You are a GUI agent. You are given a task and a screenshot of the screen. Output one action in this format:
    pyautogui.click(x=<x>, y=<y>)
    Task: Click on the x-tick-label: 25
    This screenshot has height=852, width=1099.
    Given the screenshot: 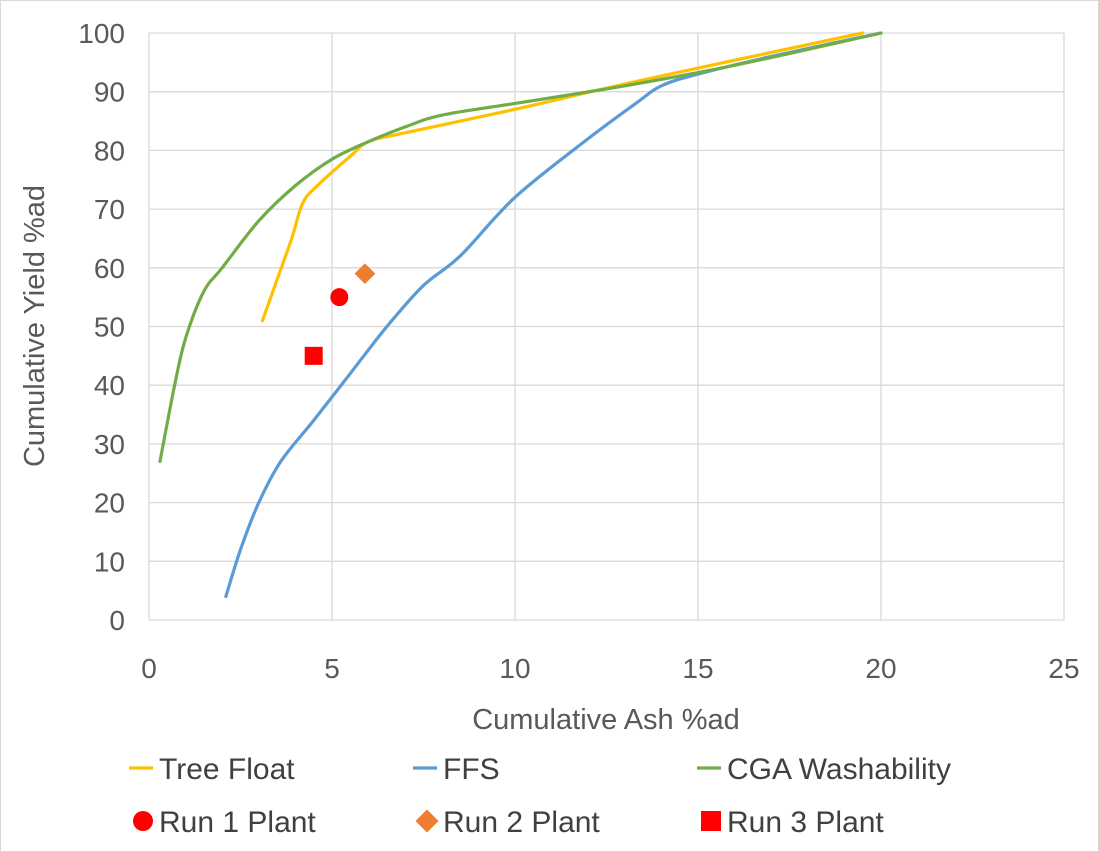 What is the action you would take?
    pyautogui.click(x=1063, y=668)
    